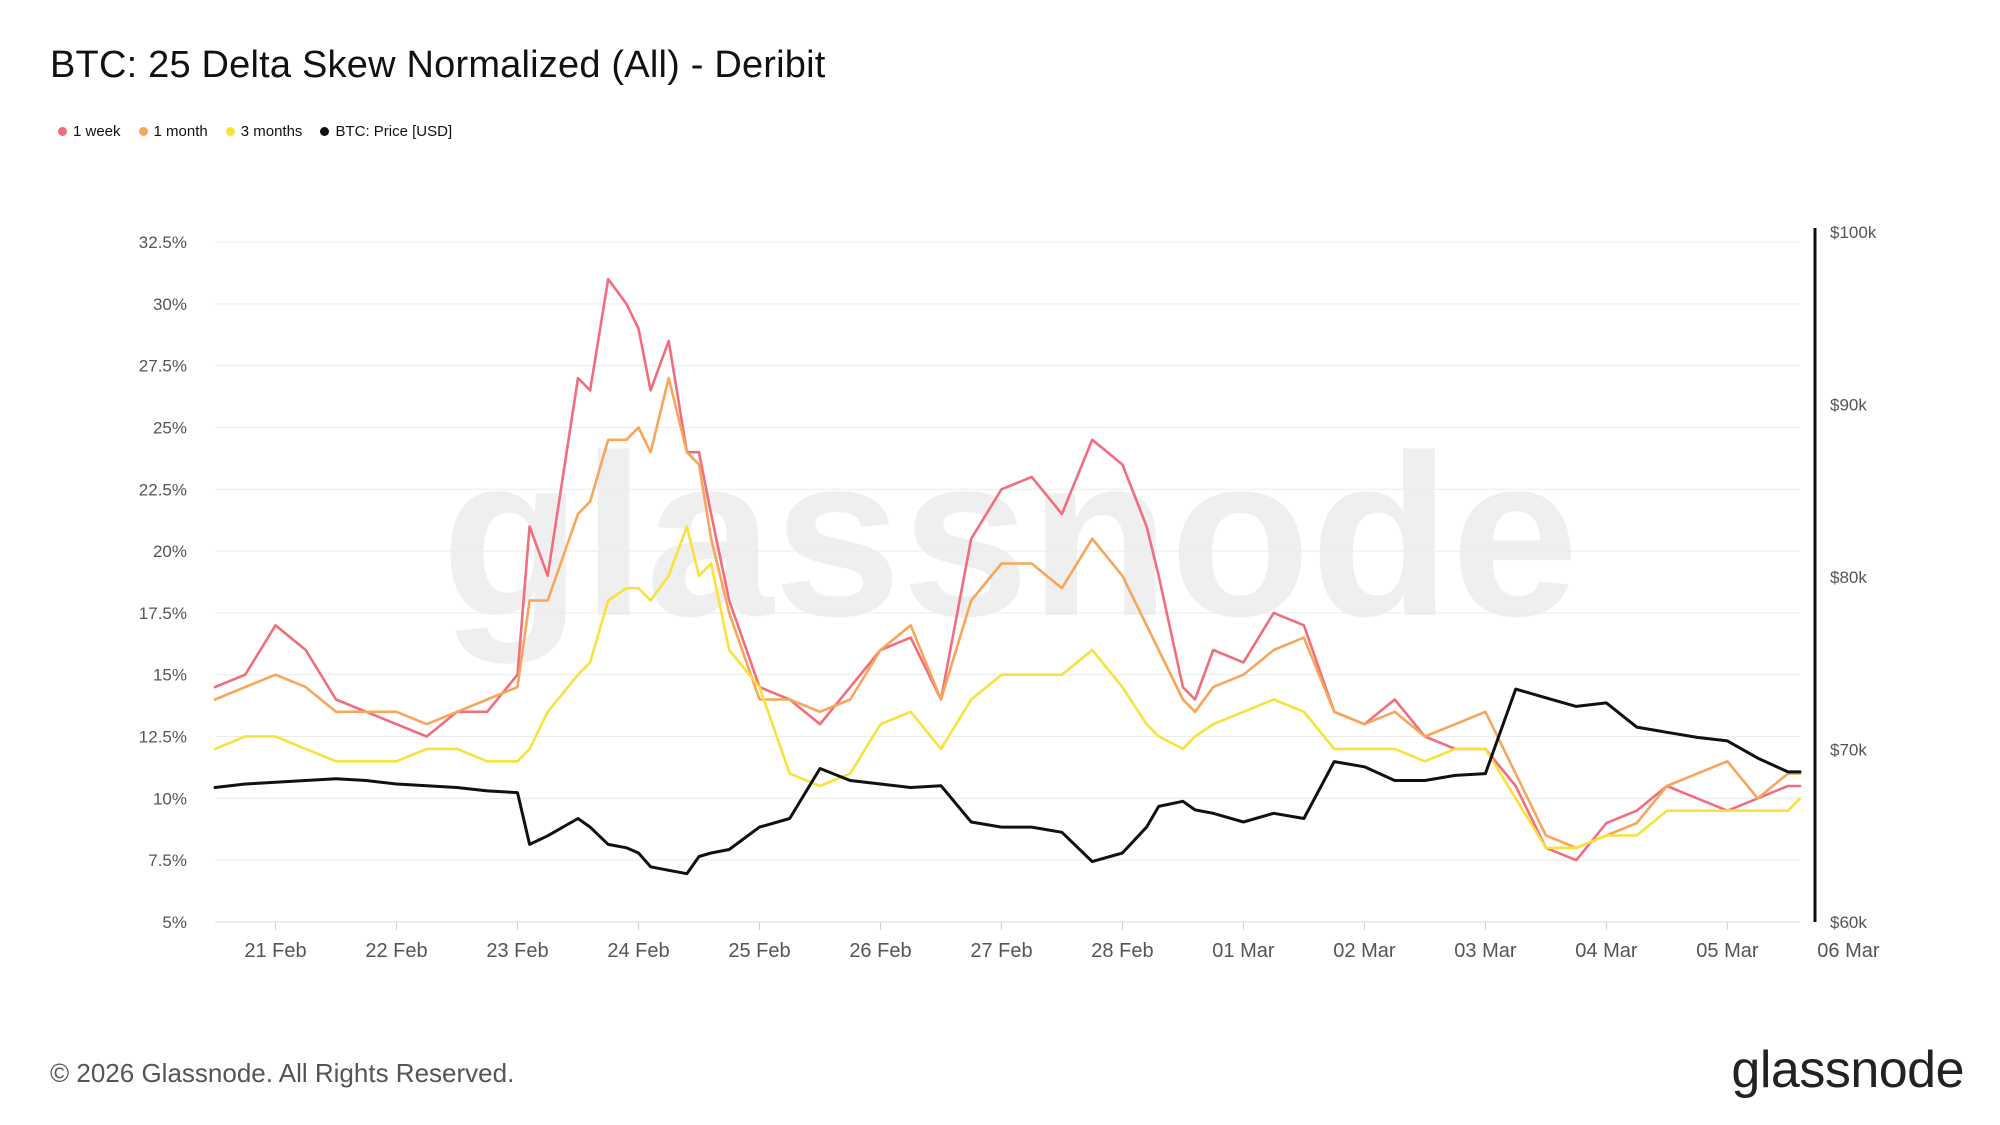  What do you see at coordinates (1606, 951) in the screenshot?
I see `x-tick-label: 04 Mar` at bounding box center [1606, 951].